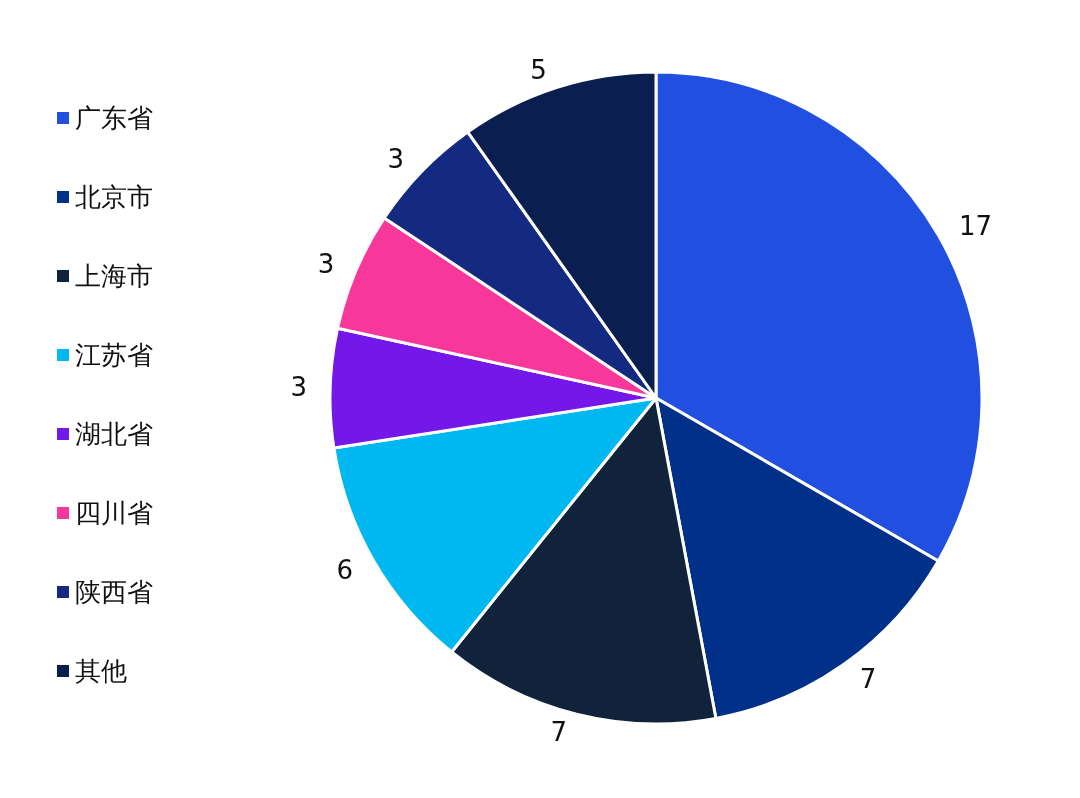 The width and height of the screenshot is (1080, 798). Describe the element at coordinates (975, 226) in the screenshot. I see `data-label: 17` at that location.